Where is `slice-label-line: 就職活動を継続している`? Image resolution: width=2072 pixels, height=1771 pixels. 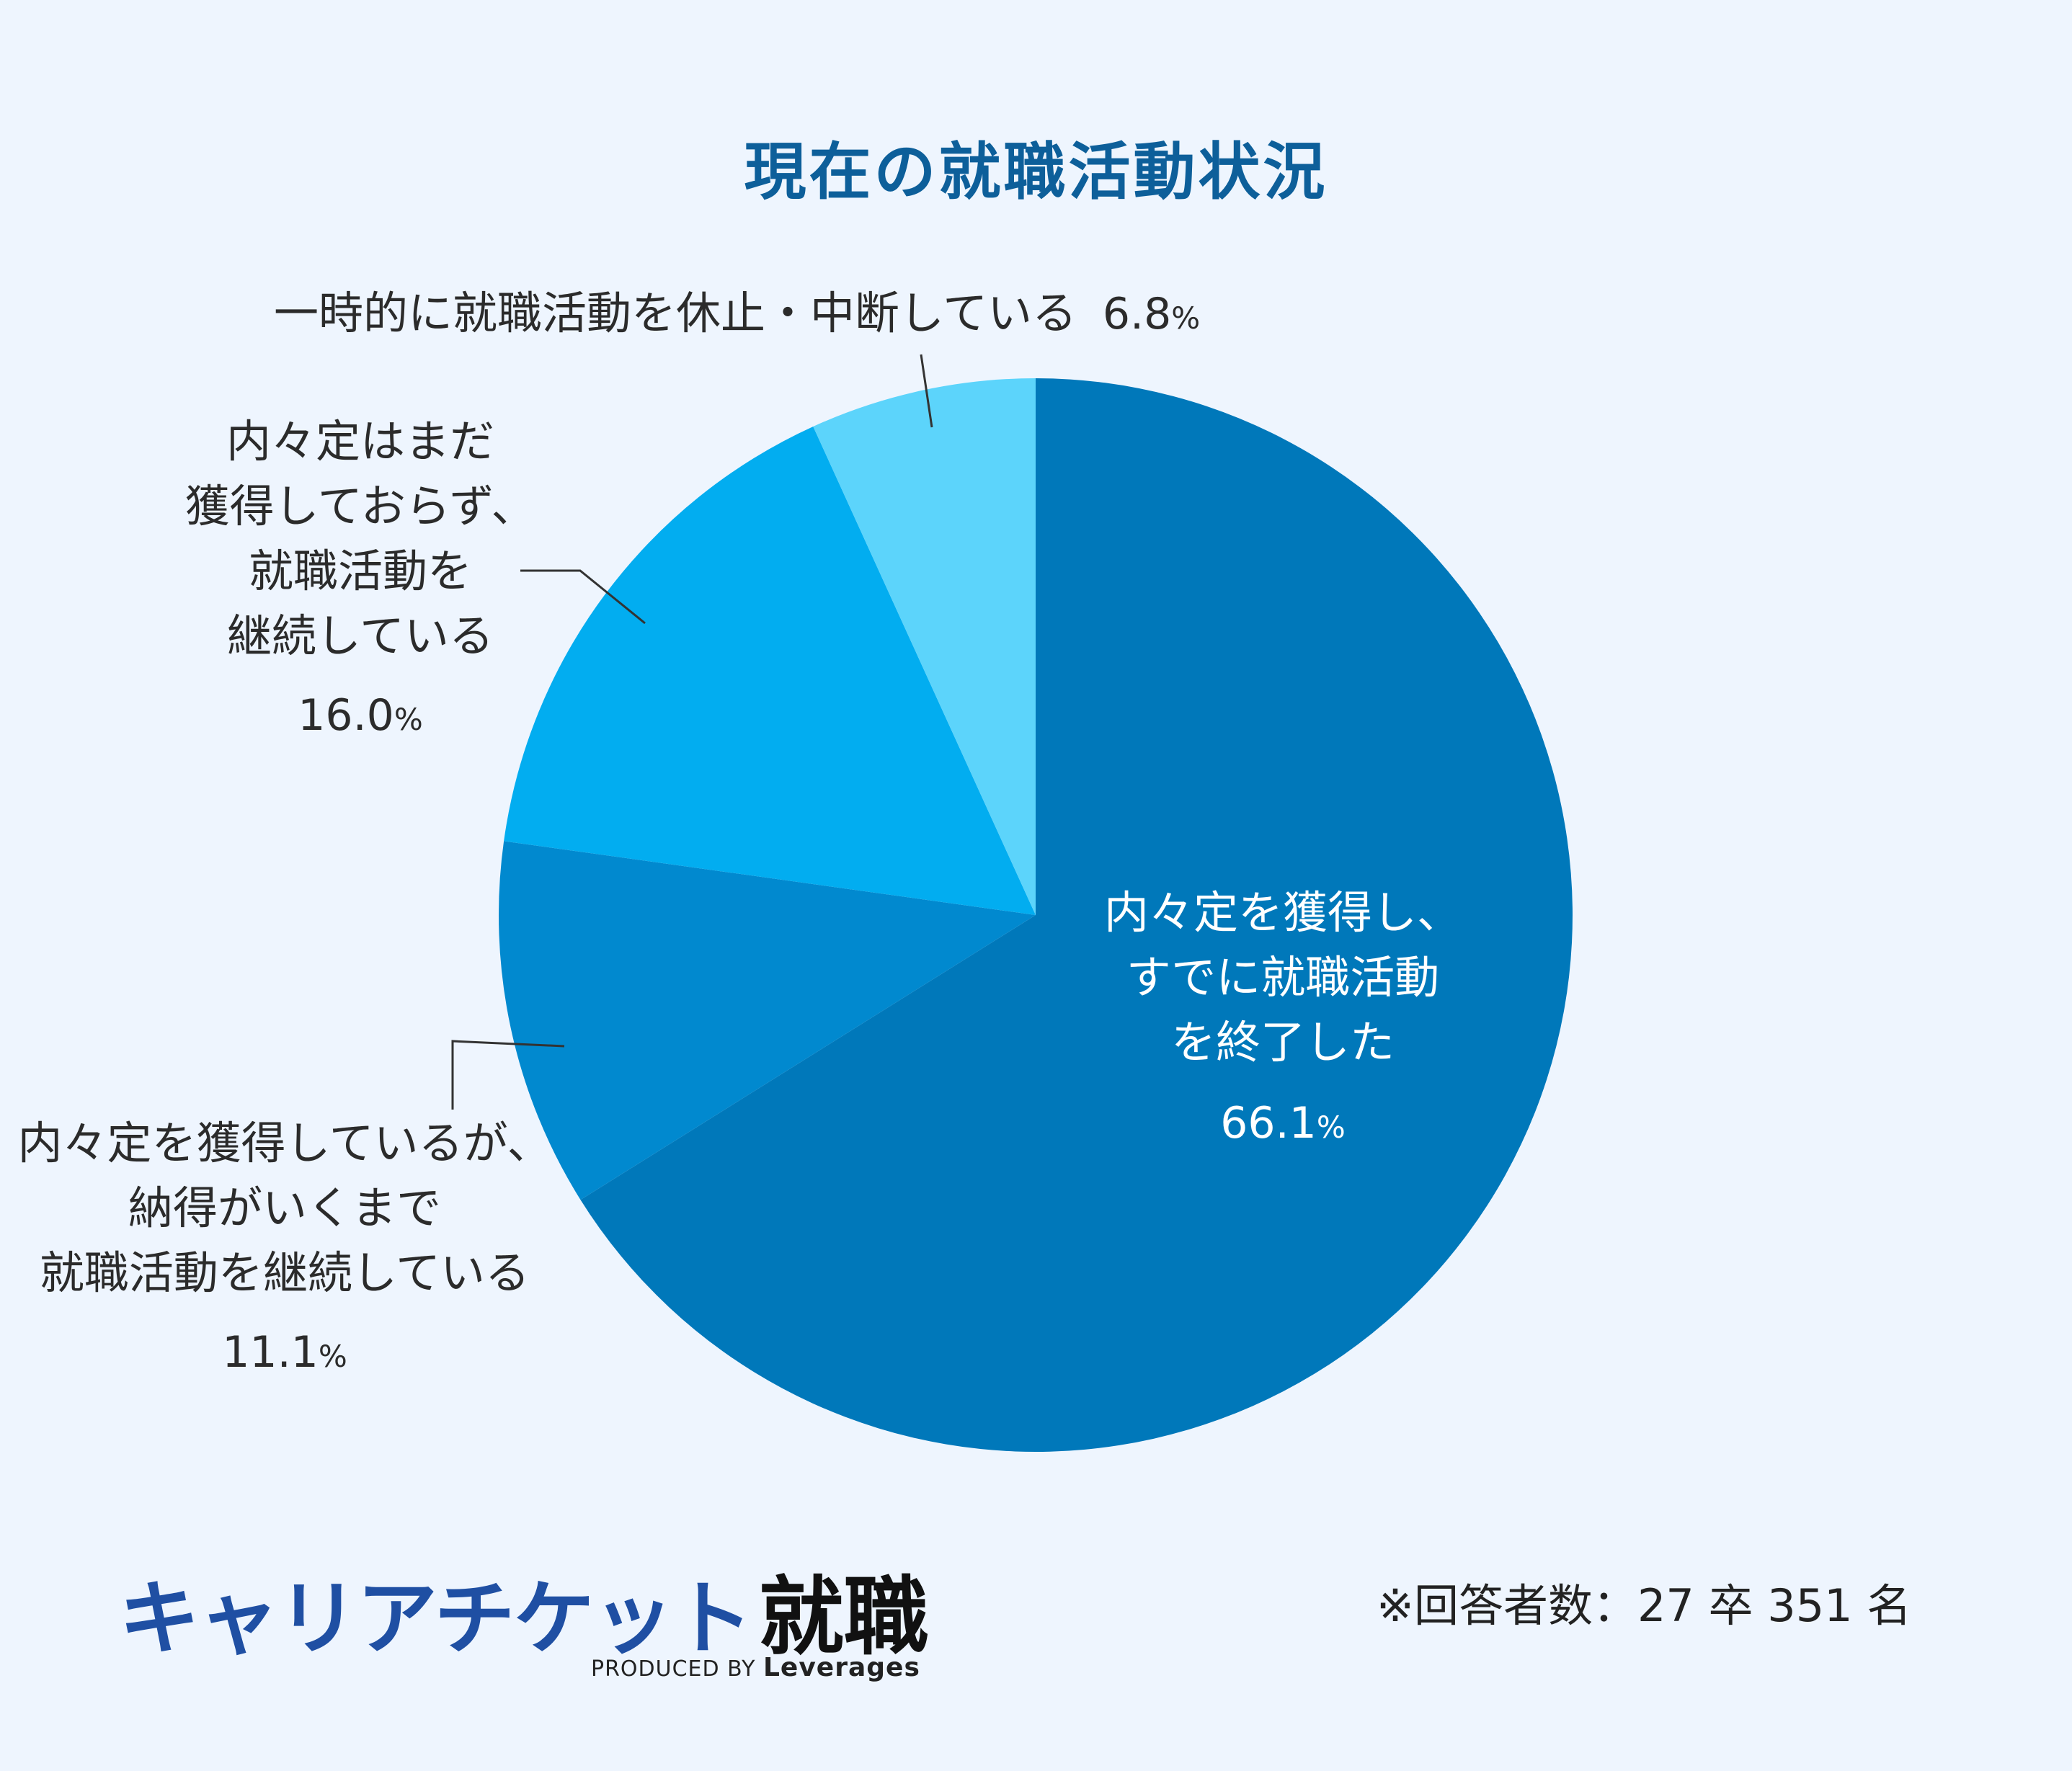 slice-label-line: 就職活動を継続している is located at coordinates (284, 1272).